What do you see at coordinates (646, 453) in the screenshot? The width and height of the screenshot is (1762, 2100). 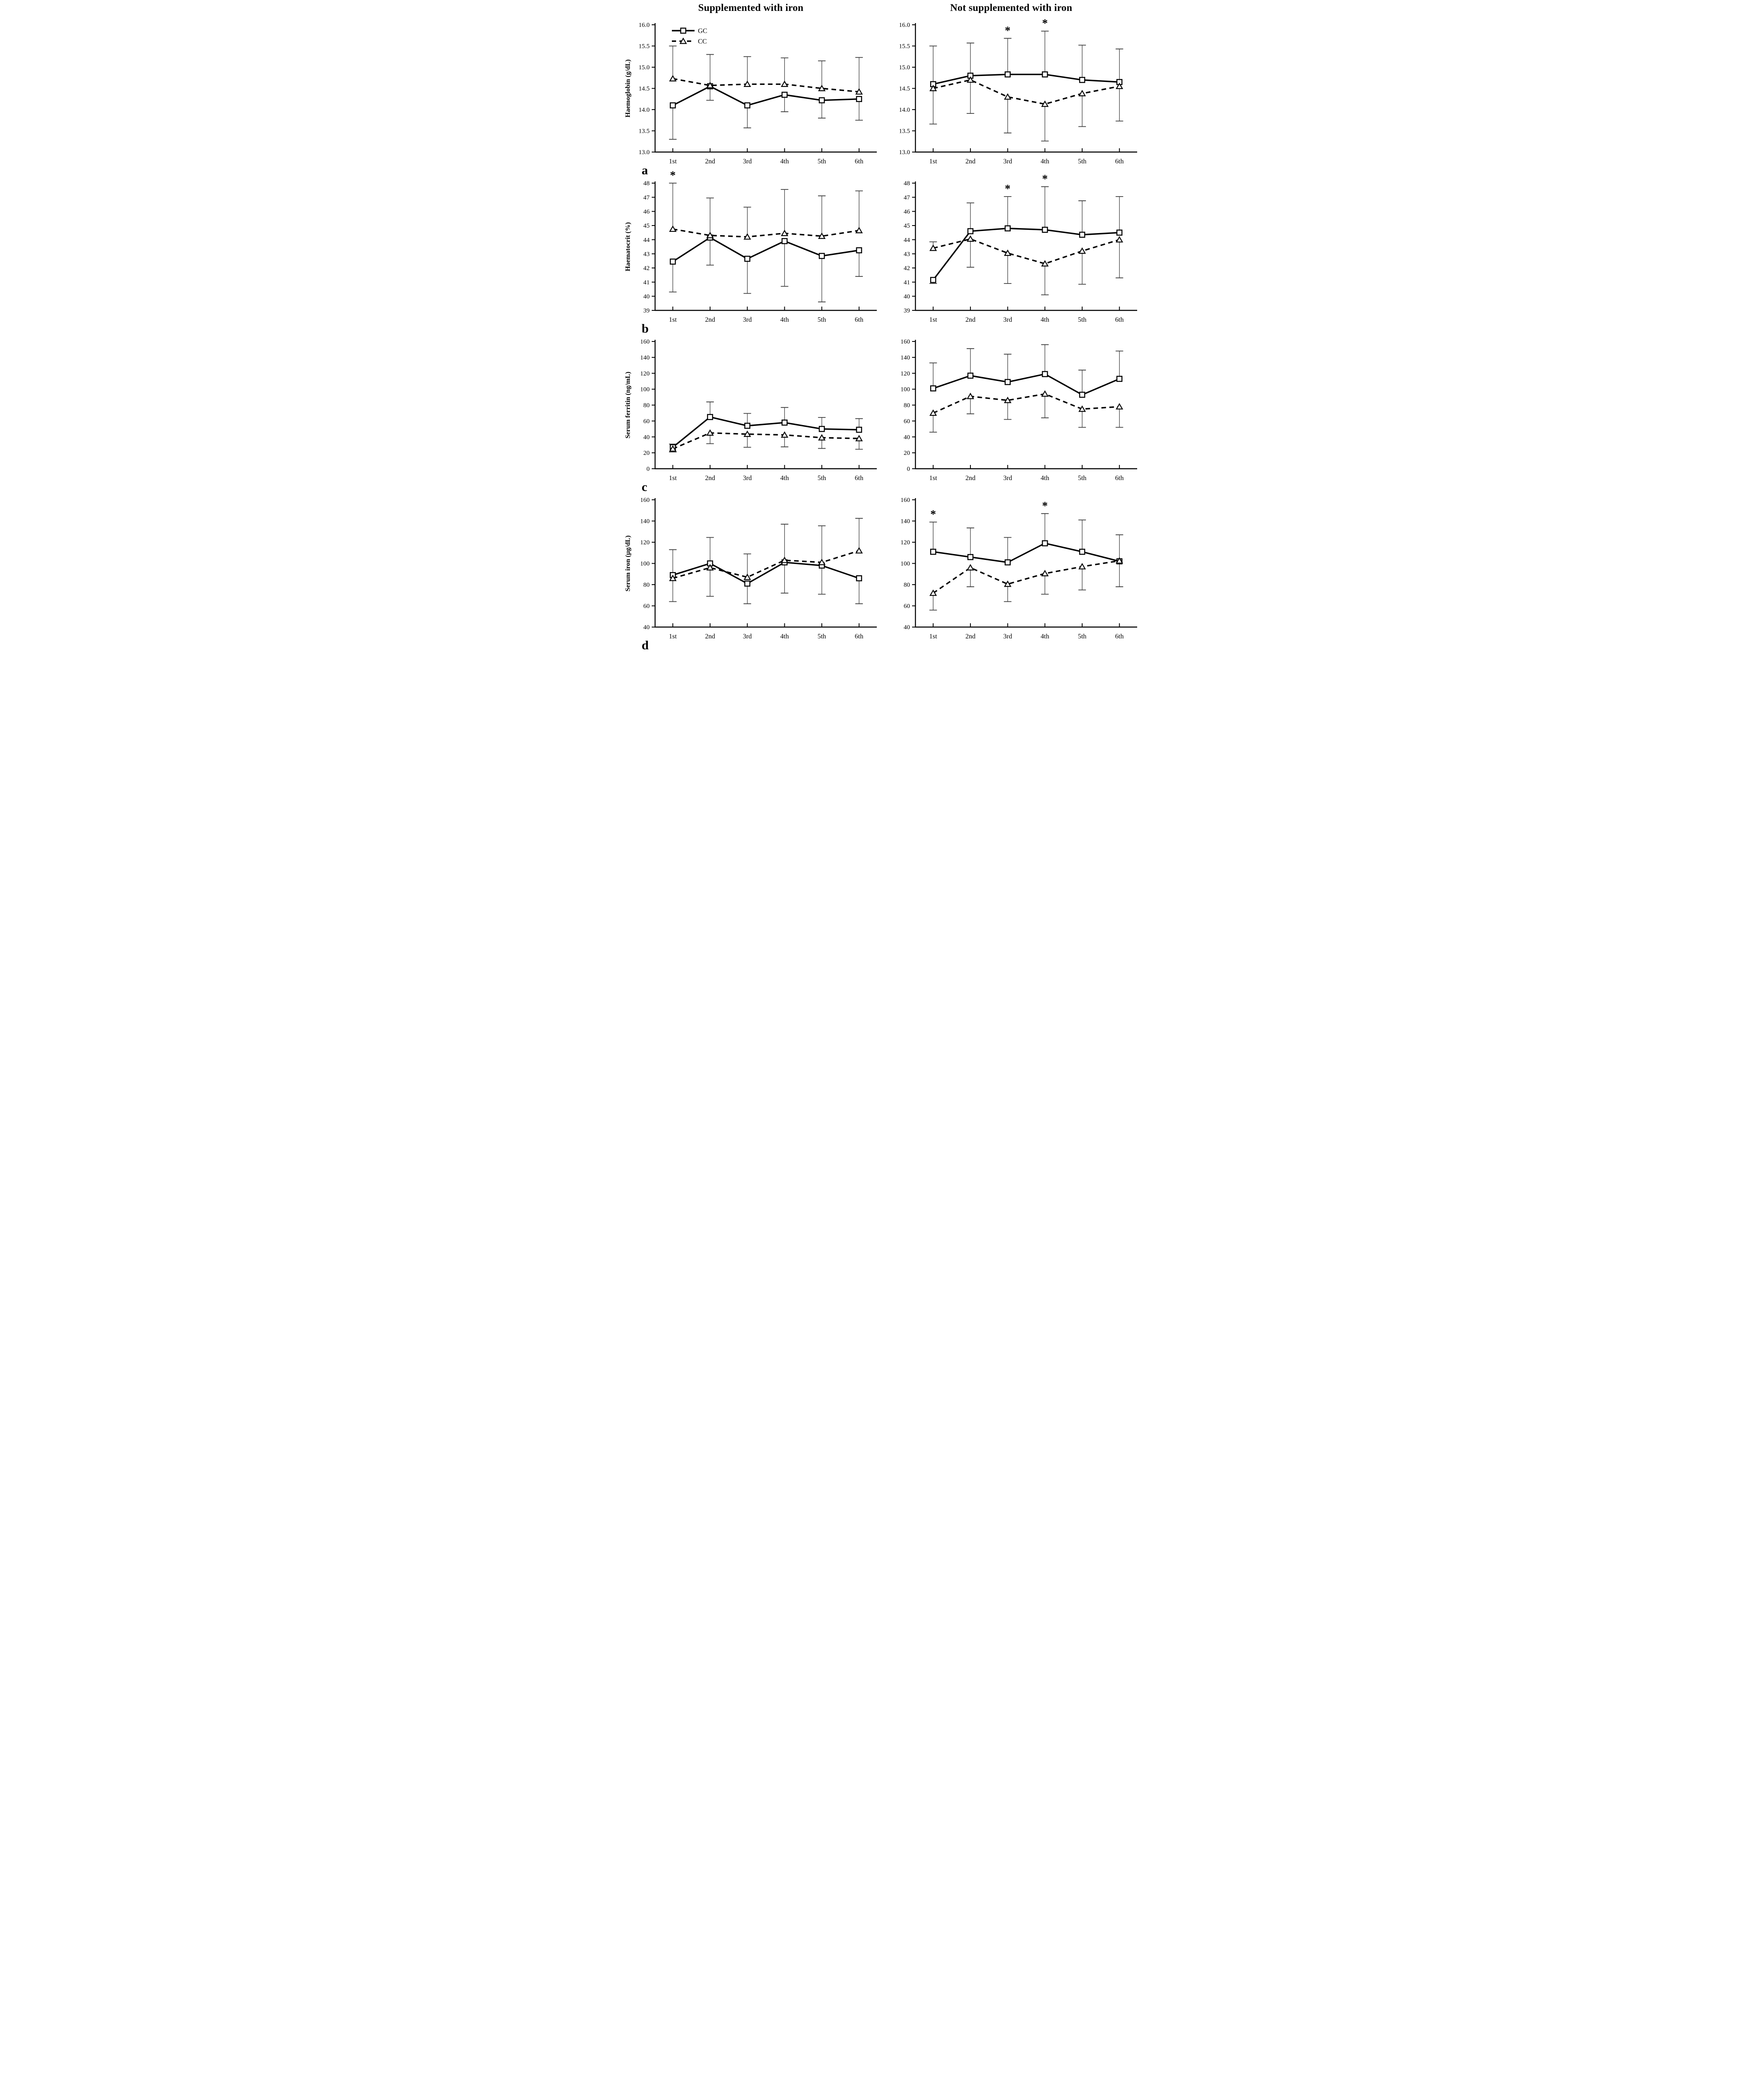 I see `y-tick-label: 20` at bounding box center [646, 453].